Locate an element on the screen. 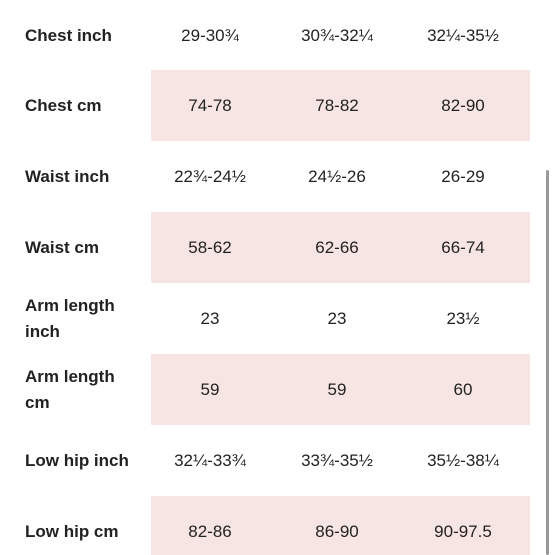 This screenshot has width=555, height=555. row-label: Arm length cm is located at coordinates (70, 389).